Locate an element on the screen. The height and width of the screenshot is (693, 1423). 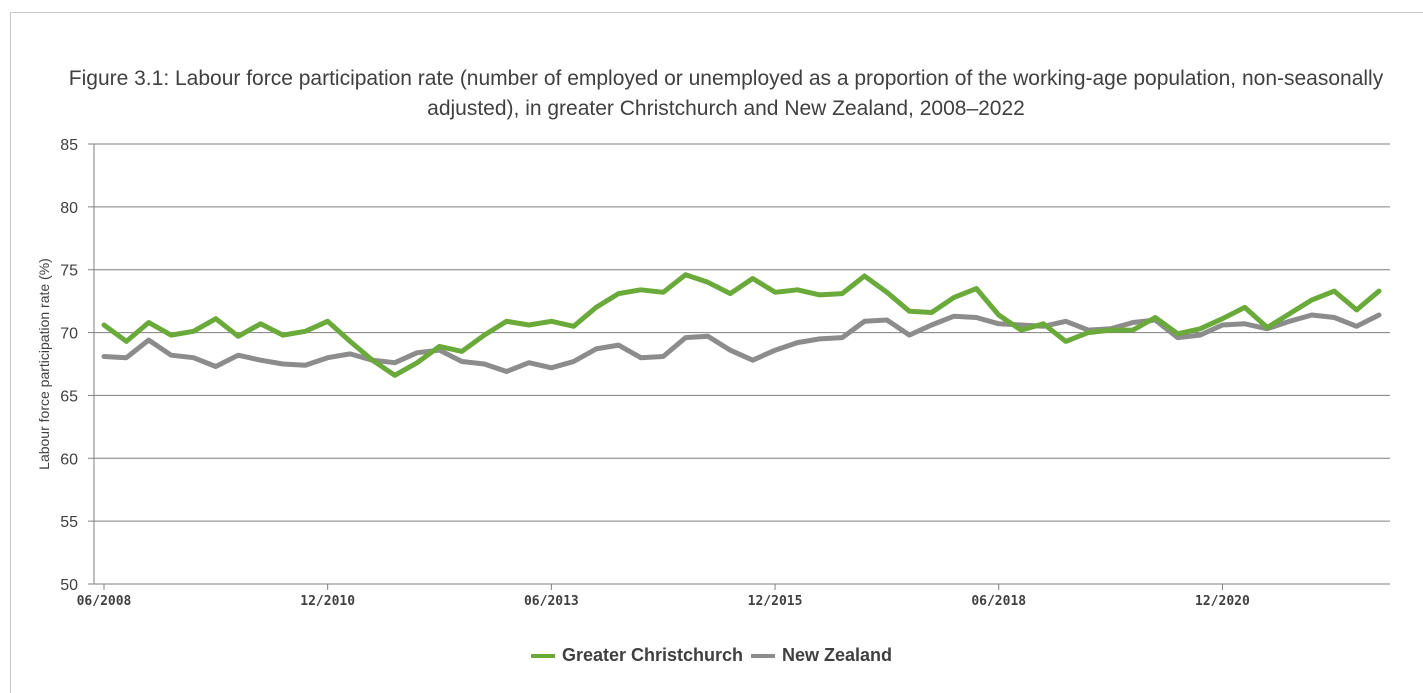
legend-item-new-zealand: New Zealand is located at coordinates (821, 655).